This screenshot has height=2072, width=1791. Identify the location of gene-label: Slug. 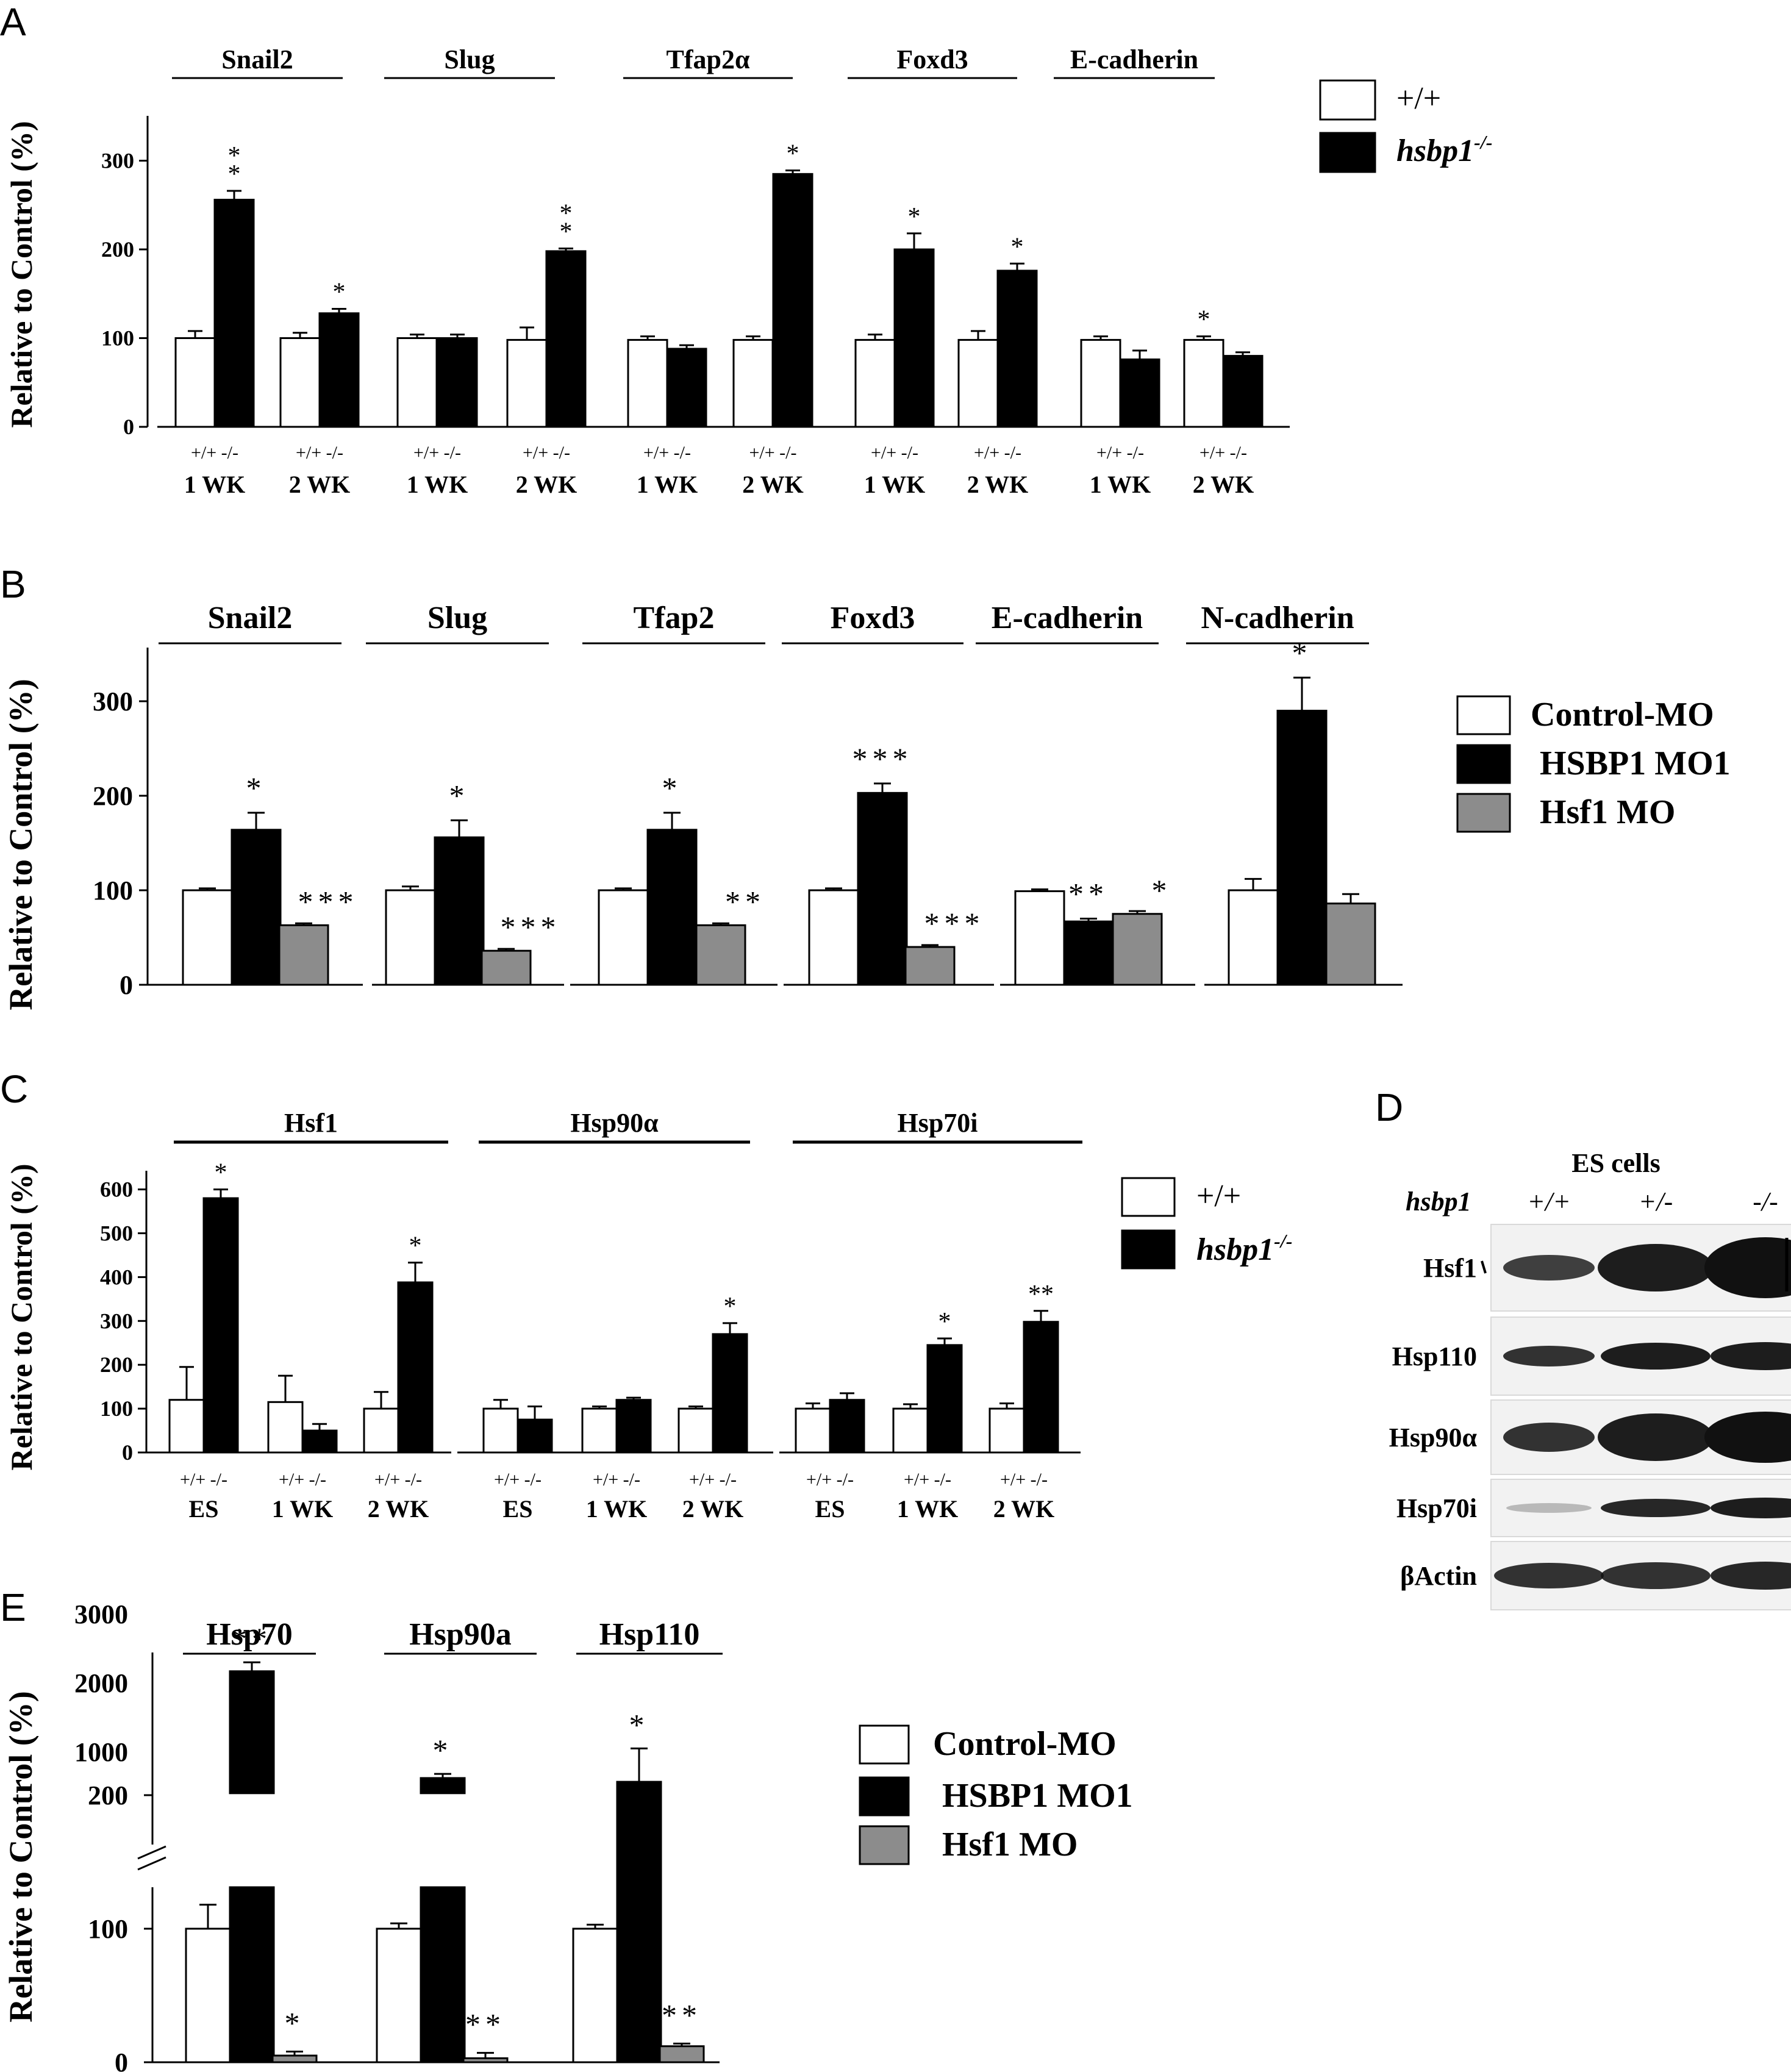
(470, 59).